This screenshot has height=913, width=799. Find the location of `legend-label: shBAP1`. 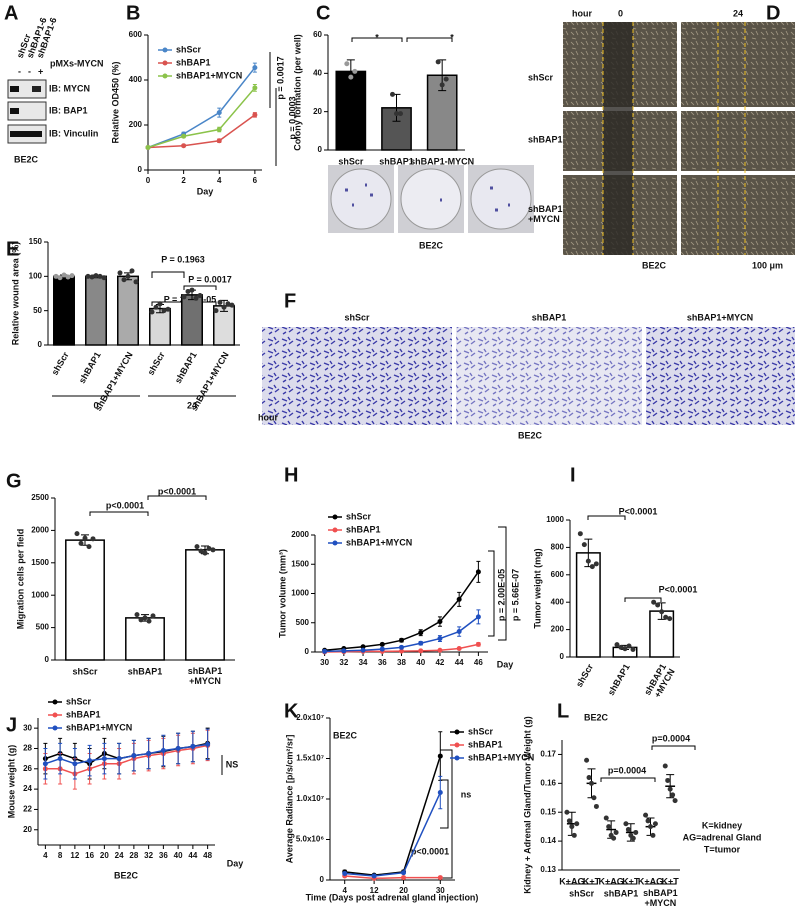

legend-label: shBAP1 is located at coordinates (83, 714).